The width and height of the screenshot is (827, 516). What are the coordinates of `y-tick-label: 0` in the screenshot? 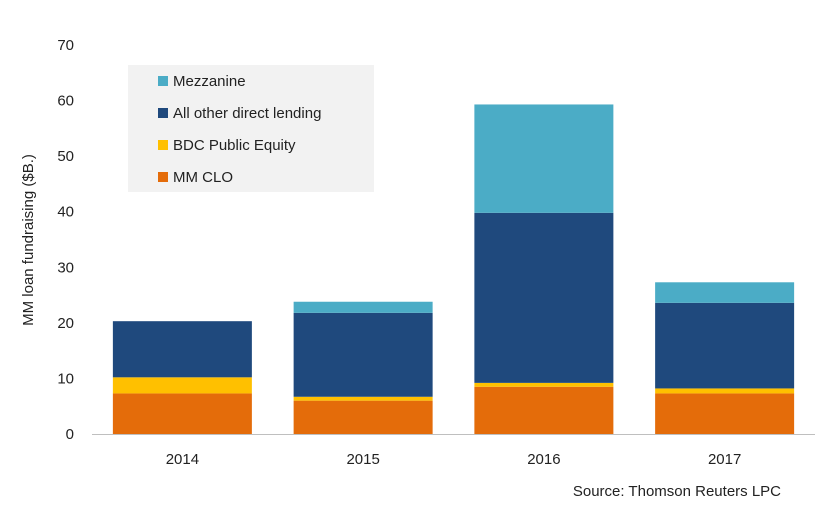 It's located at (70, 434).